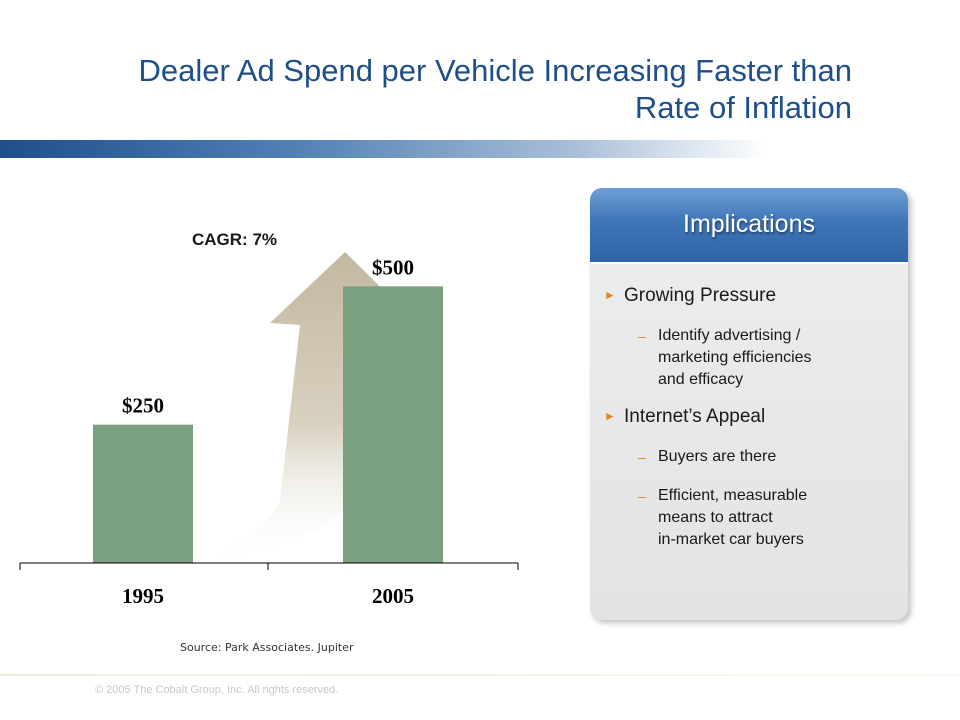  I want to click on implications-header: Implications, so click(749, 226).